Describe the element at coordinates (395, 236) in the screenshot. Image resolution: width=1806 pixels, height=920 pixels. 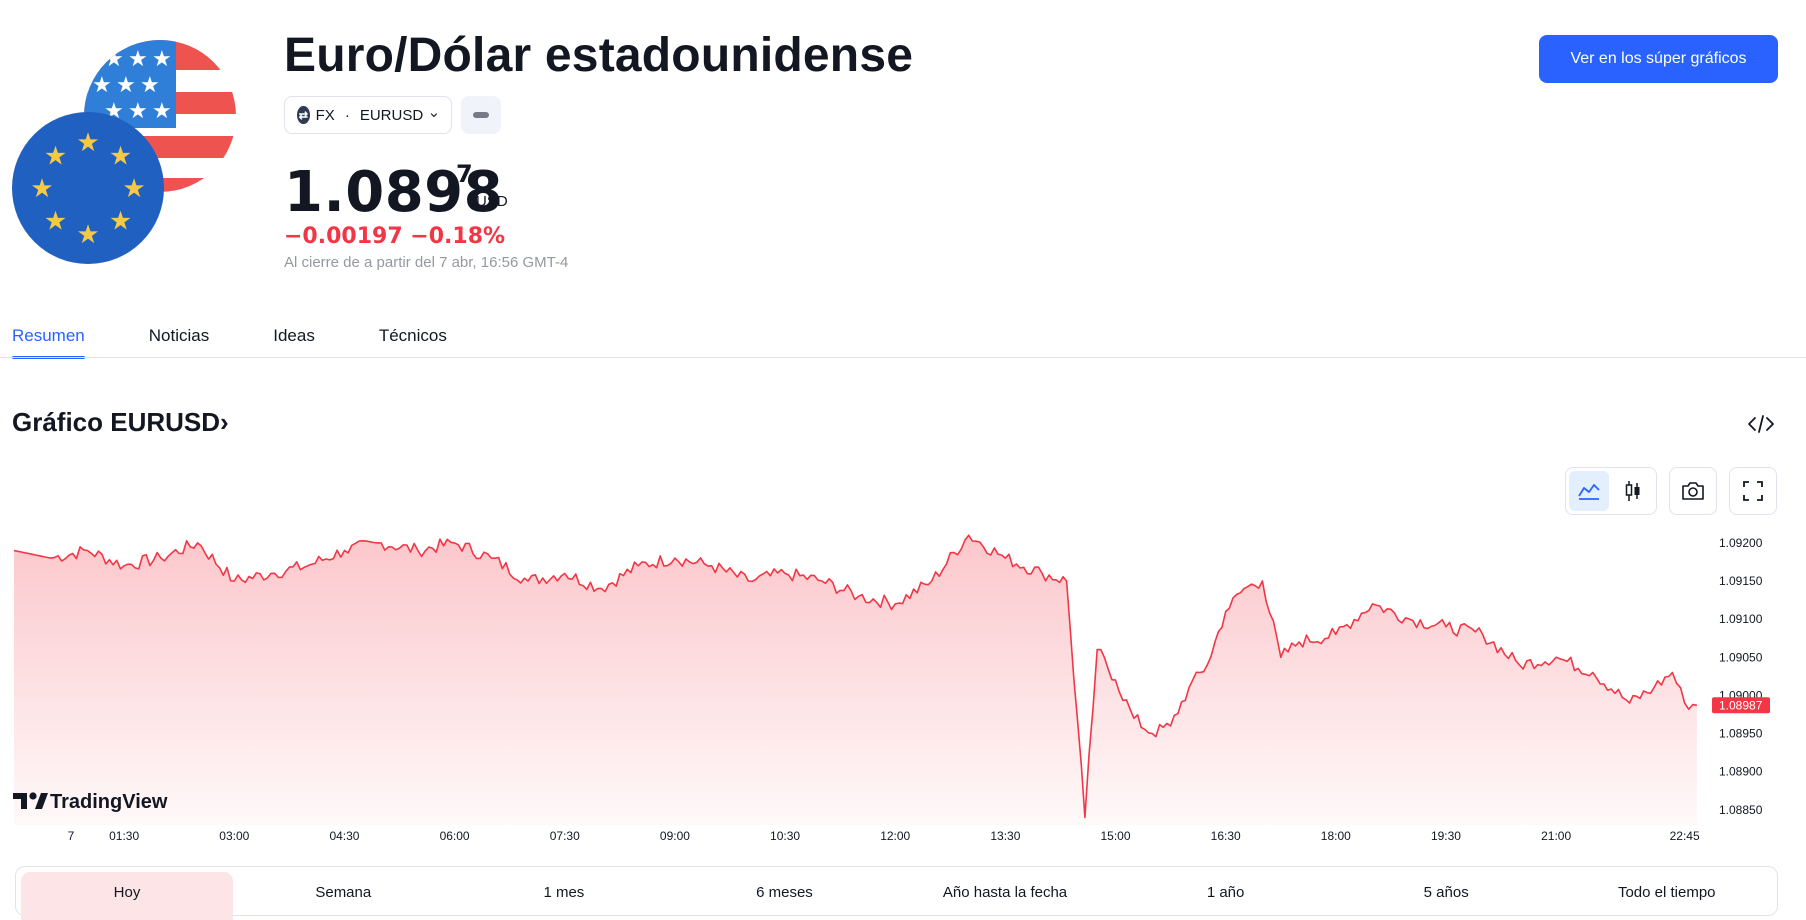
I see `price-change: −0.00197 −0.18%` at that location.